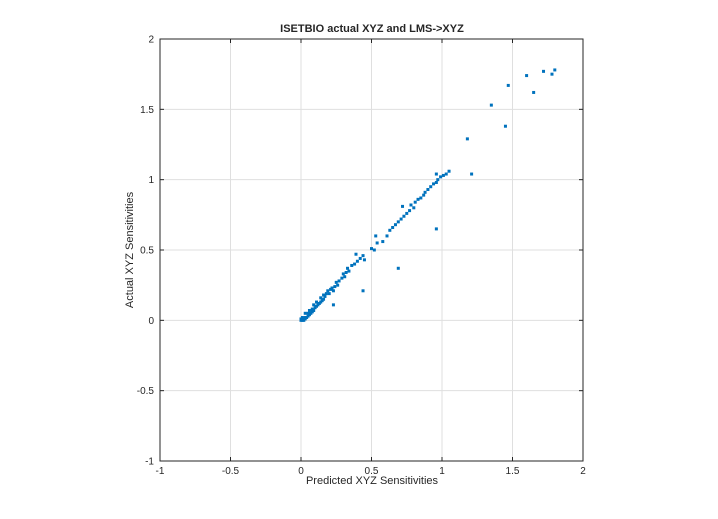  I want to click on chart-title: ISETBIO actual XYZ and LMS->XYZ, so click(372, 29).